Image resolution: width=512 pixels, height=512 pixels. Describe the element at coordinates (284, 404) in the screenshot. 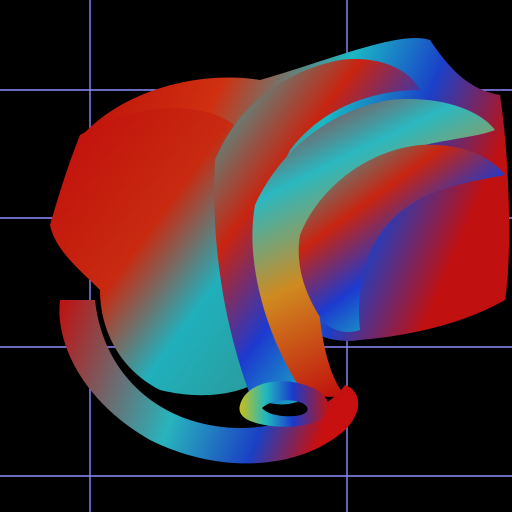

I see `ribbon-curl` at that location.